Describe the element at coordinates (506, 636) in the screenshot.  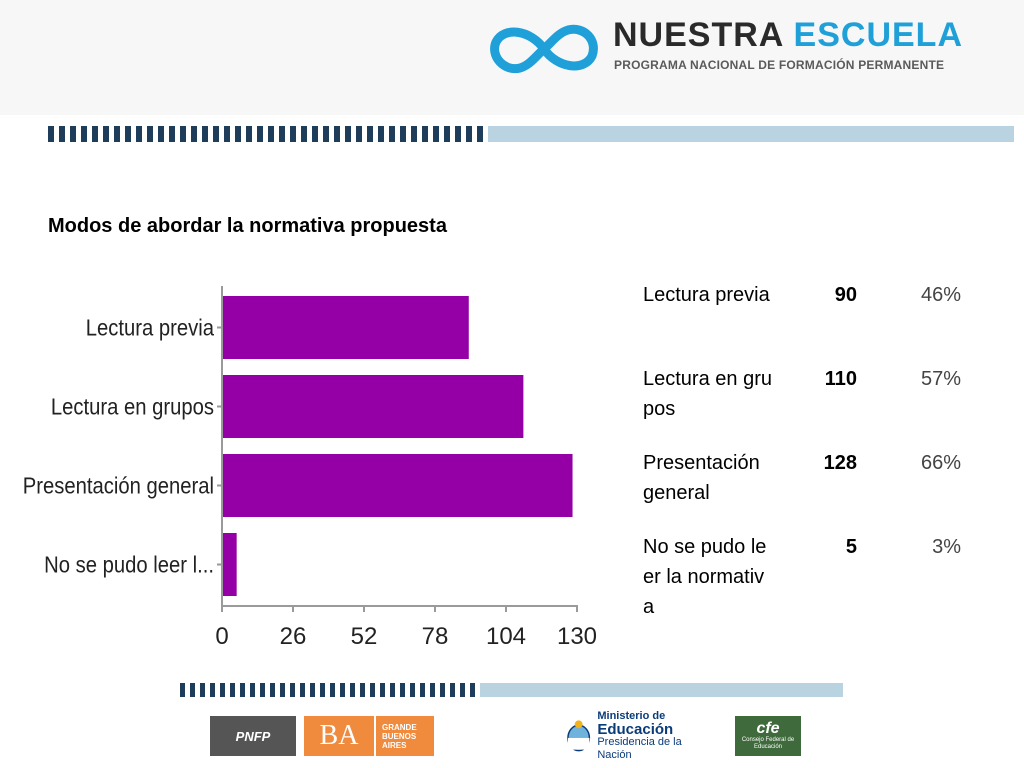
I see `x-tick-label: 104` at that location.